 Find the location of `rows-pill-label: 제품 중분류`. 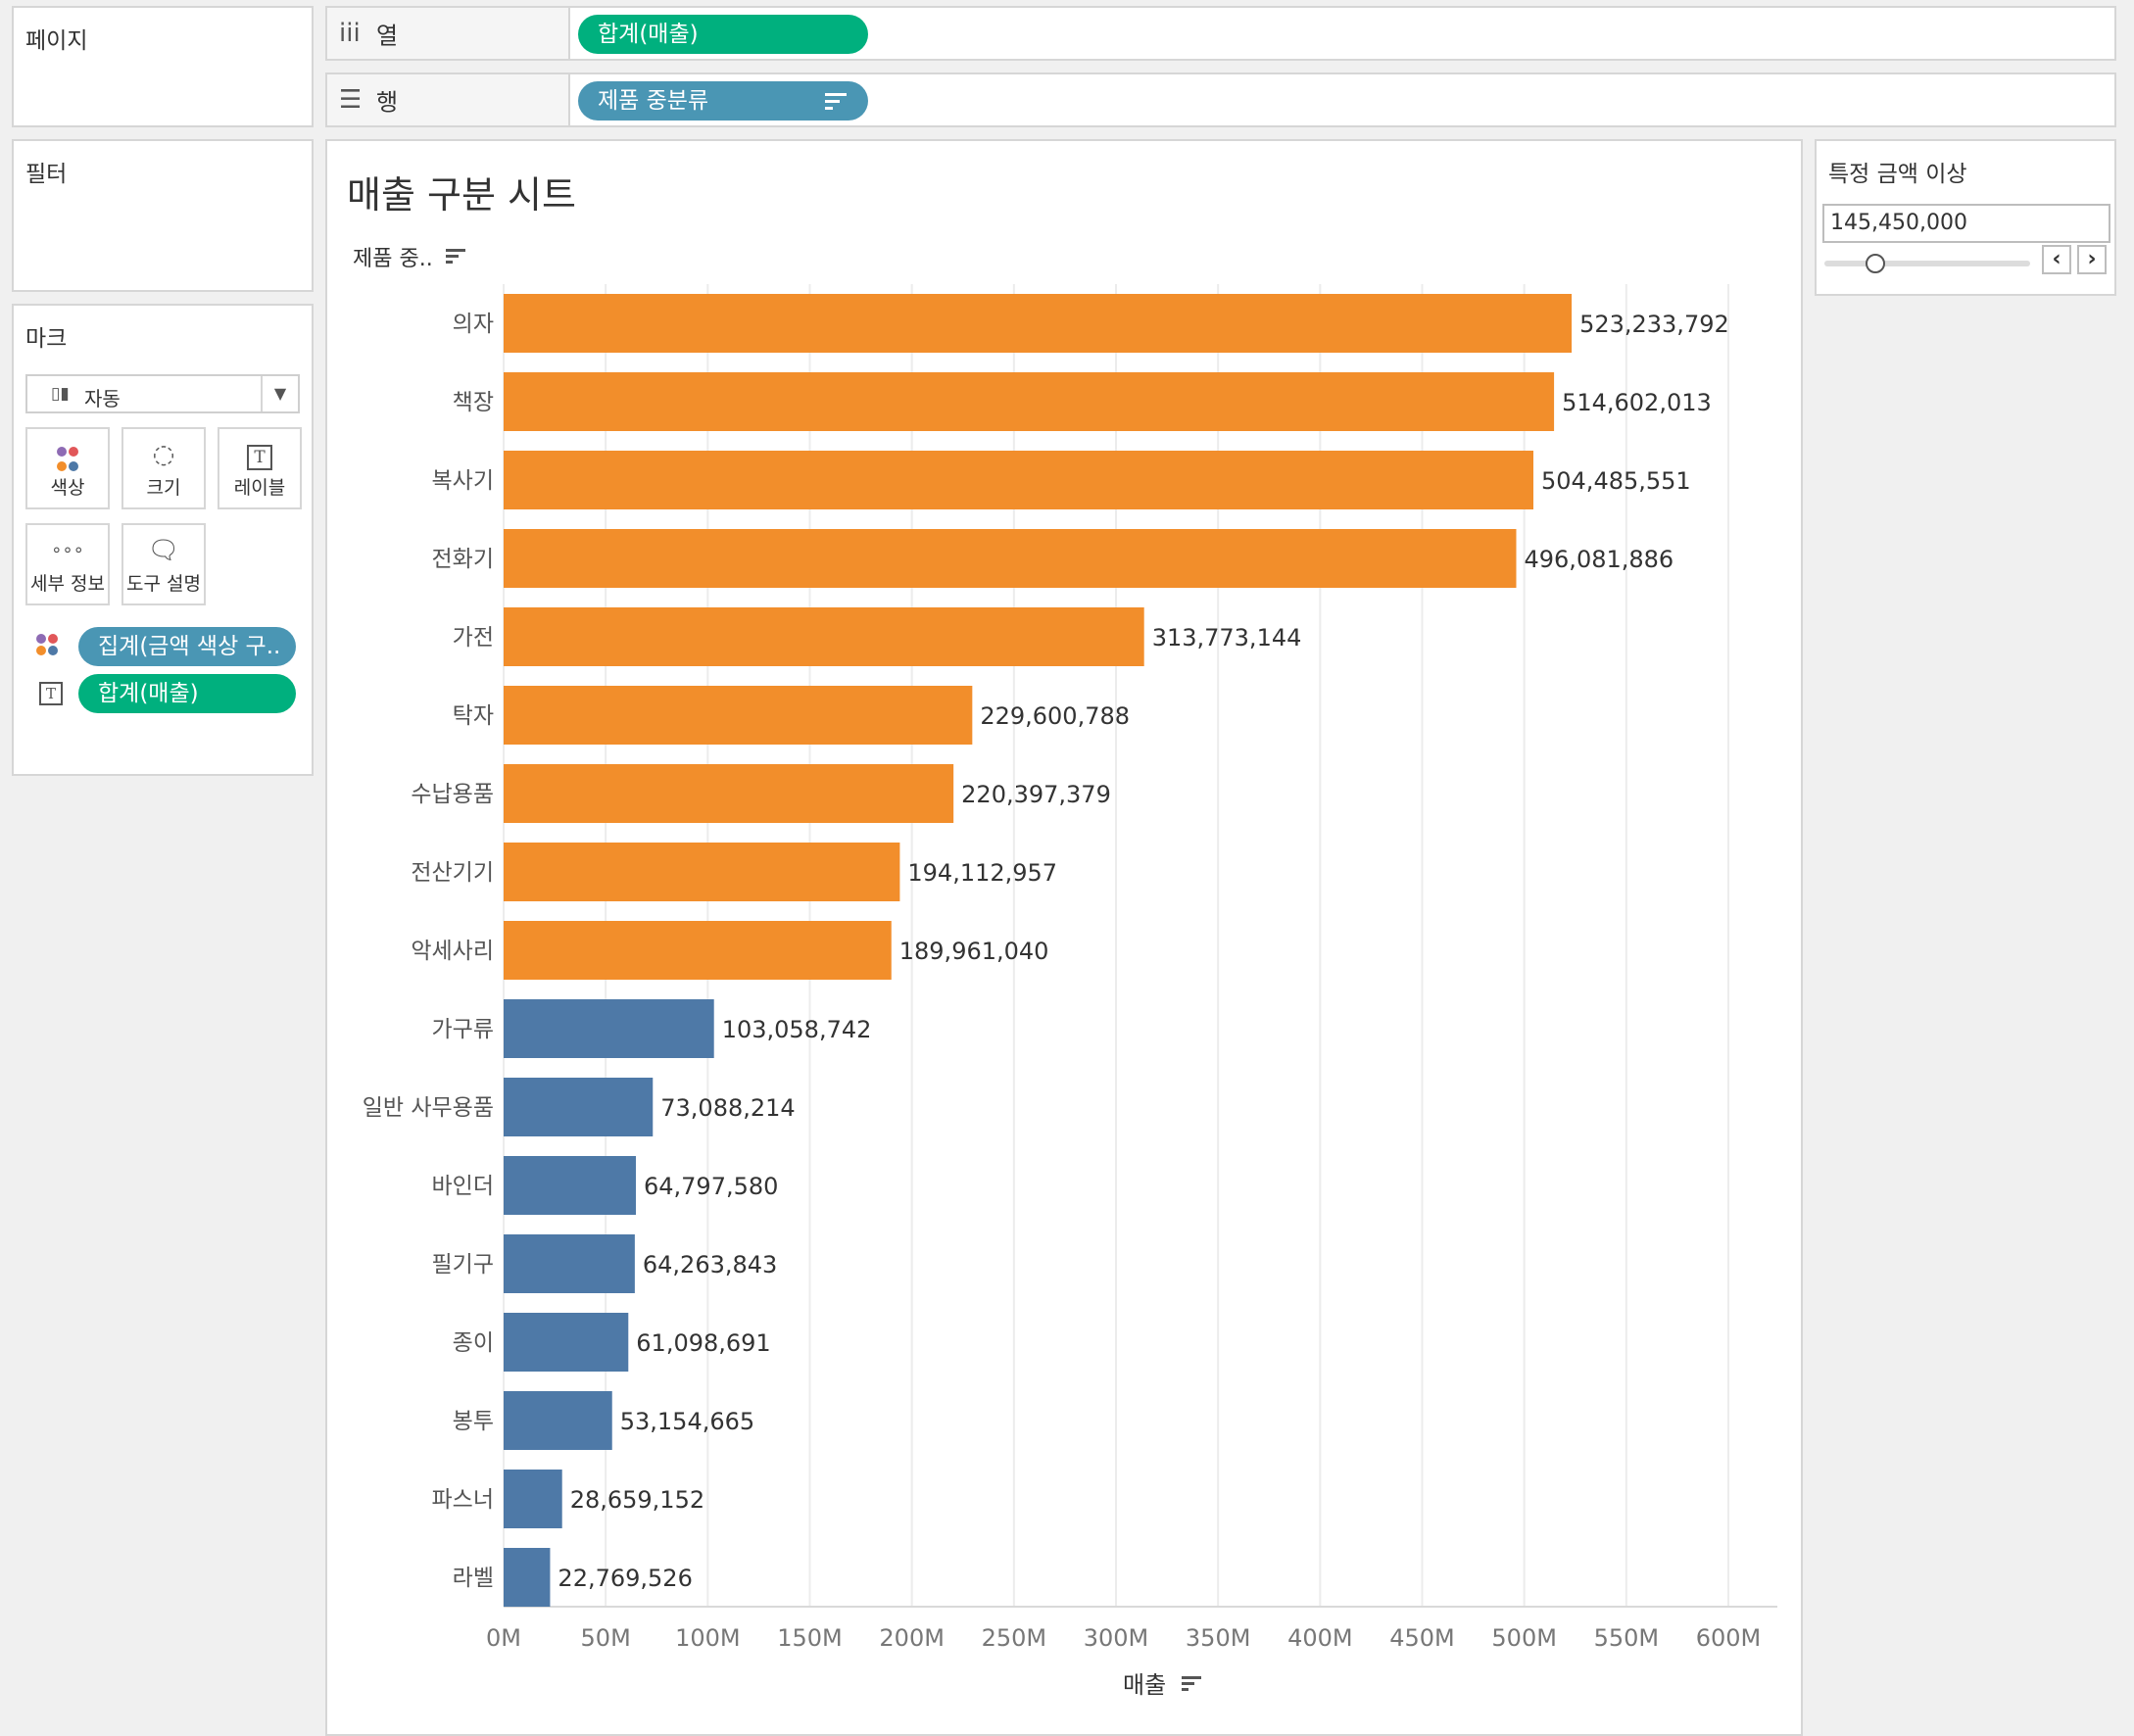

rows-pill-label: 제품 중분류 is located at coordinates (653, 101).